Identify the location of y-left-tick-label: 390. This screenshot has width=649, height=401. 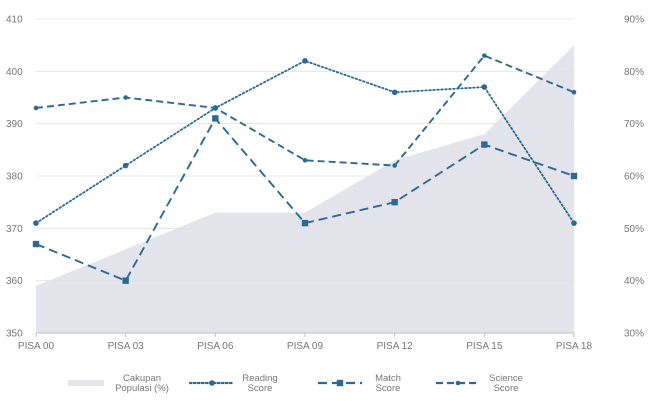
(14, 124).